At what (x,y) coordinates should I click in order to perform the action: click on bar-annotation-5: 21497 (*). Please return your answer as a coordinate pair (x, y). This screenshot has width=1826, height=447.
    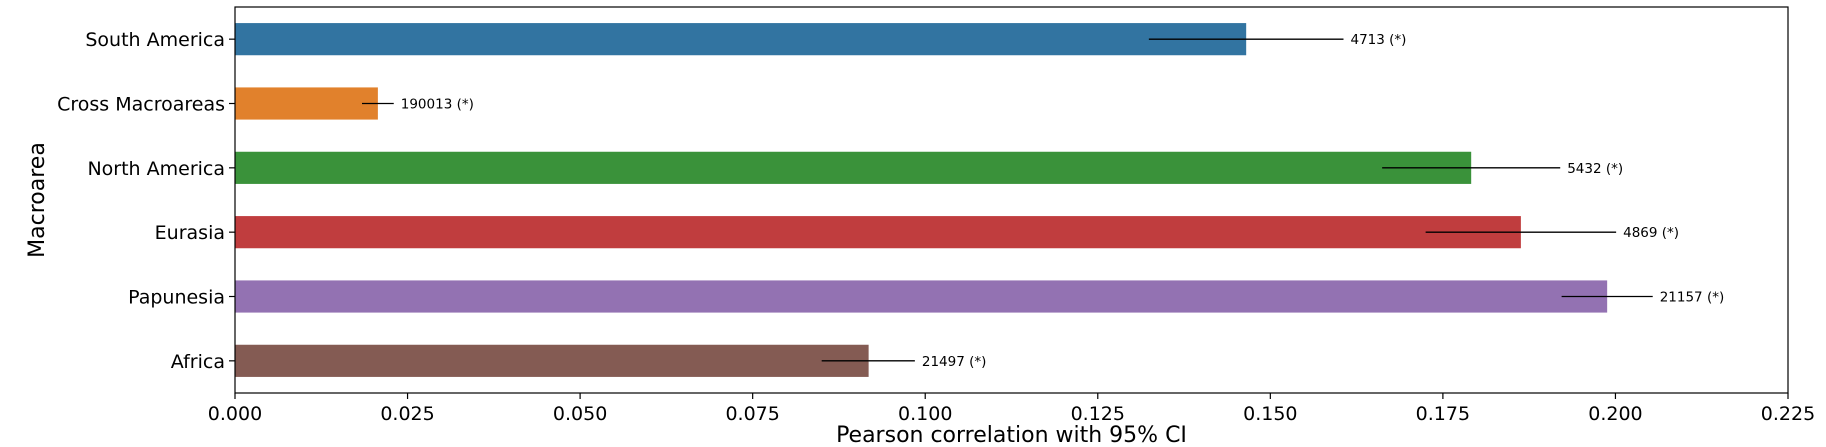
    Looking at the image, I should click on (954, 362).